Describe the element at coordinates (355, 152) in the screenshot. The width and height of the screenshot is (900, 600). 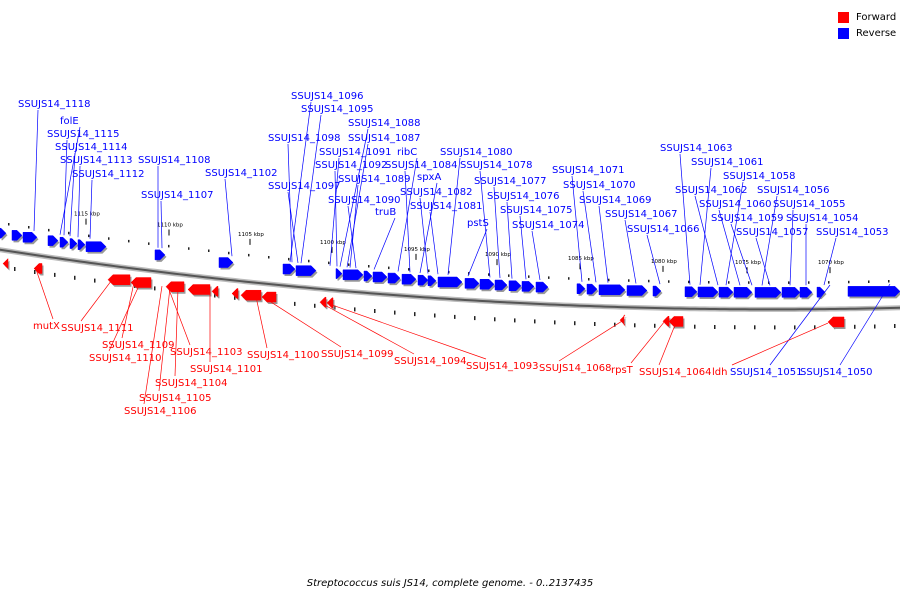
I see `reverse-gene-label: SSUJS14_1091` at that location.